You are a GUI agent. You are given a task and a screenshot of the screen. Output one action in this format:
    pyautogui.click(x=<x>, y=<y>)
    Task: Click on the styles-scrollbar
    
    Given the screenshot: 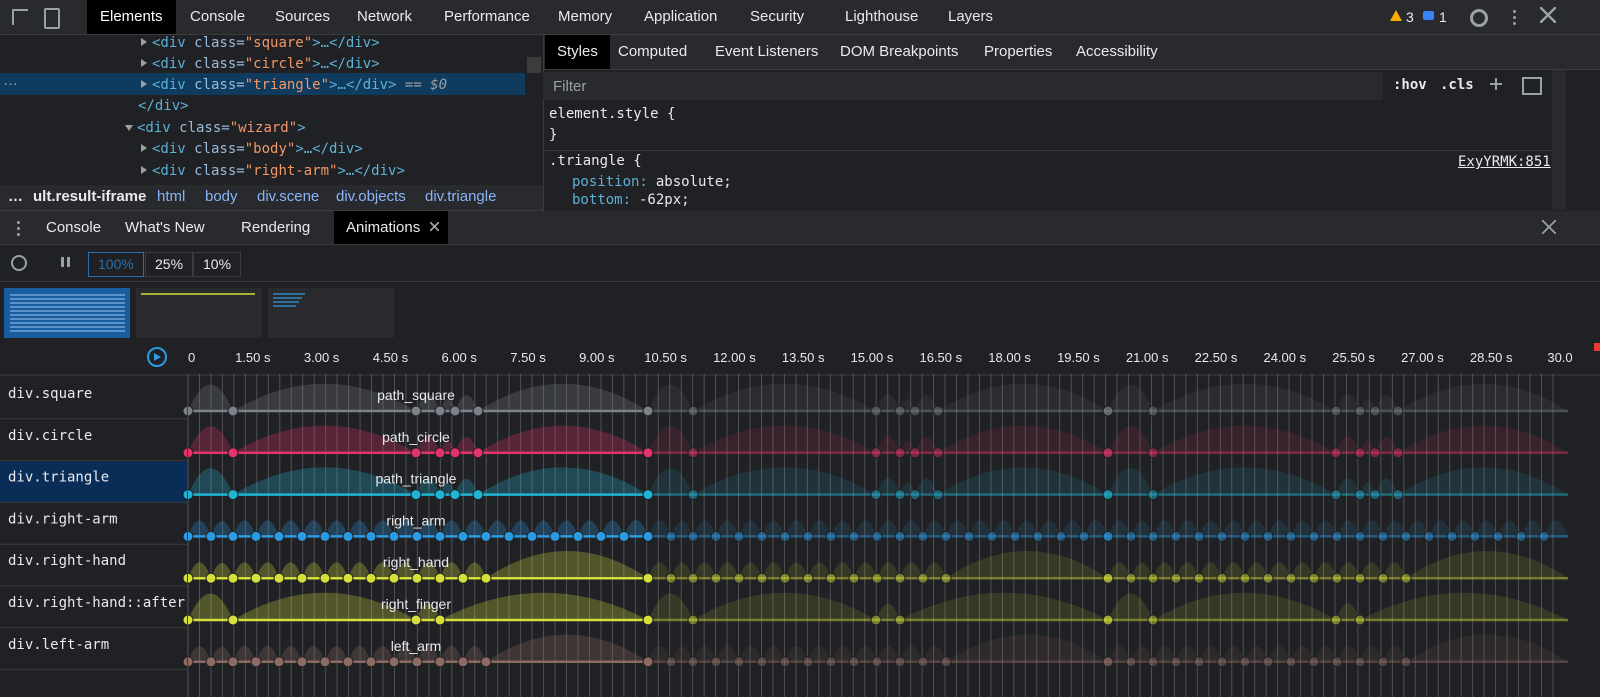 What is the action you would take?
    pyautogui.click(x=1559, y=140)
    